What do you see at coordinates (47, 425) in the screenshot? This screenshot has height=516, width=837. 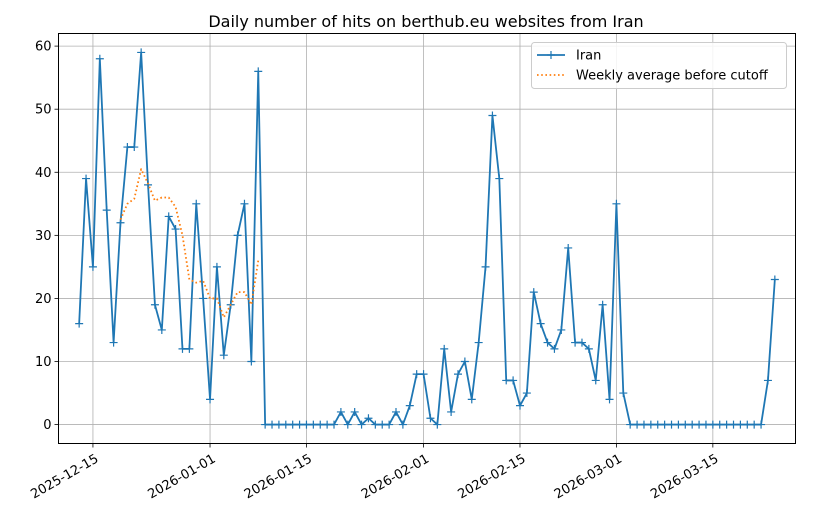 I see `y-tick-label: 0` at bounding box center [47, 425].